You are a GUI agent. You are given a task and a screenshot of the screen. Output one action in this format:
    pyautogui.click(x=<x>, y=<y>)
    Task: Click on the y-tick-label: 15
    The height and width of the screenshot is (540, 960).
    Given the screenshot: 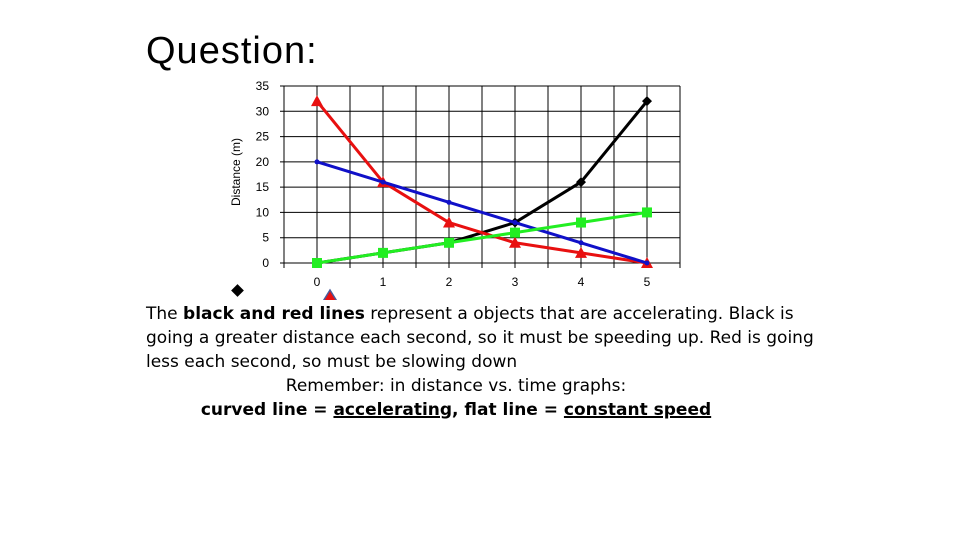 What is the action you would take?
    pyautogui.click(x=263, y=187)
    